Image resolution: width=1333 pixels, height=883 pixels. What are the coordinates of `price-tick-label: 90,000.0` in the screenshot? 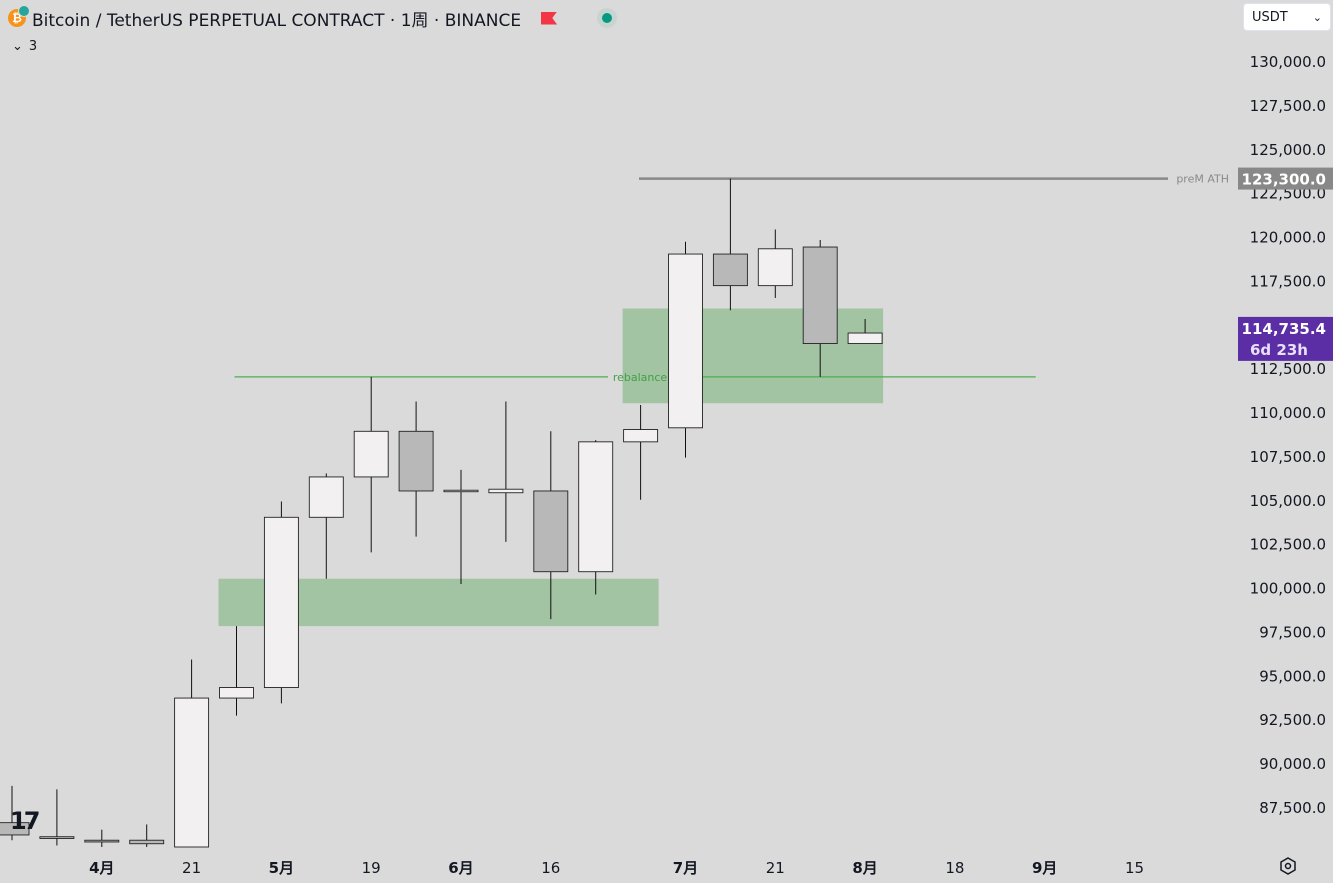 It's located at (1292, 764).